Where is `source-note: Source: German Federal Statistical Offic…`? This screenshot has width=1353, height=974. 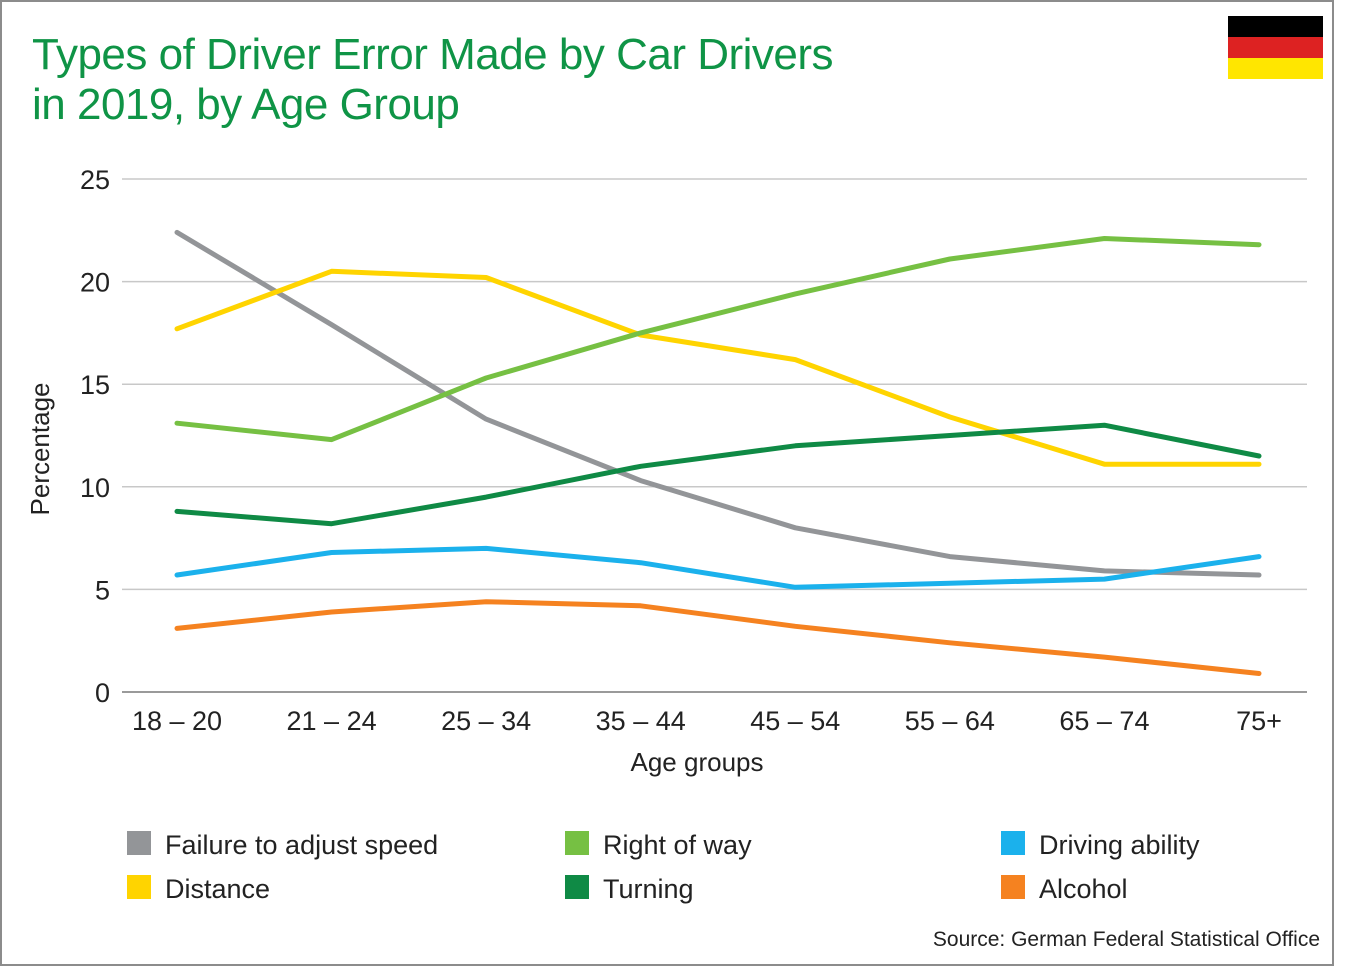
source-note: Source: German Federal Statistical Offic… is located at coordinates (1126, 939).